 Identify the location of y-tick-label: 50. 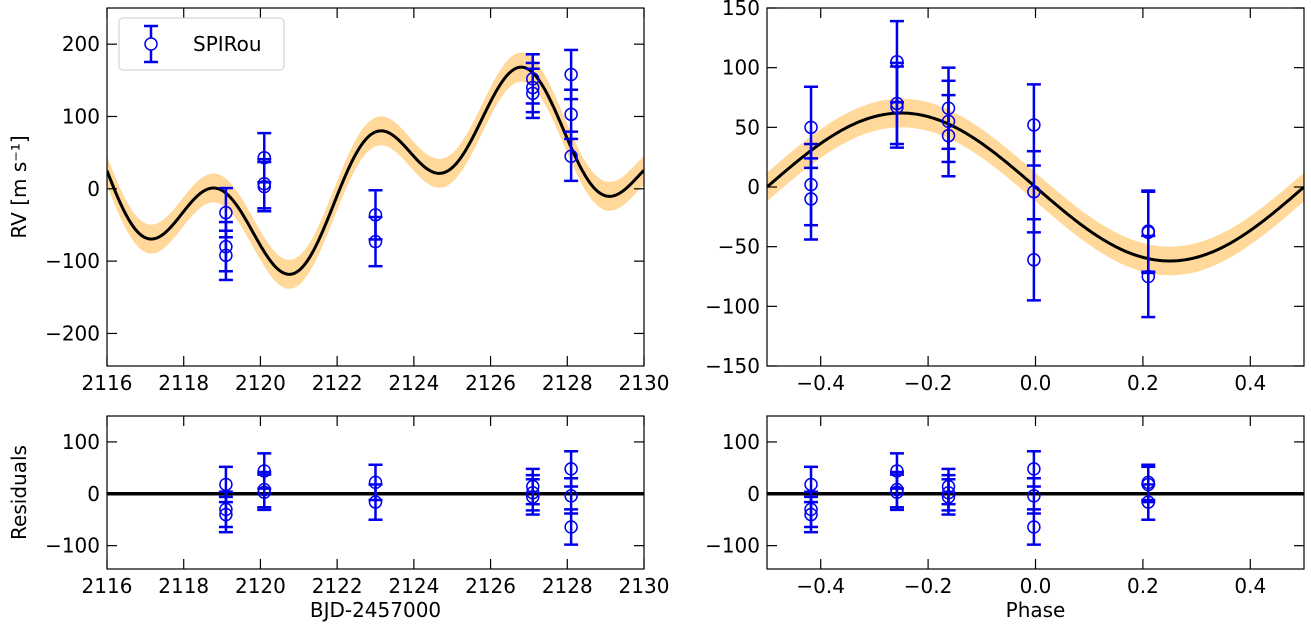
(747, 127).